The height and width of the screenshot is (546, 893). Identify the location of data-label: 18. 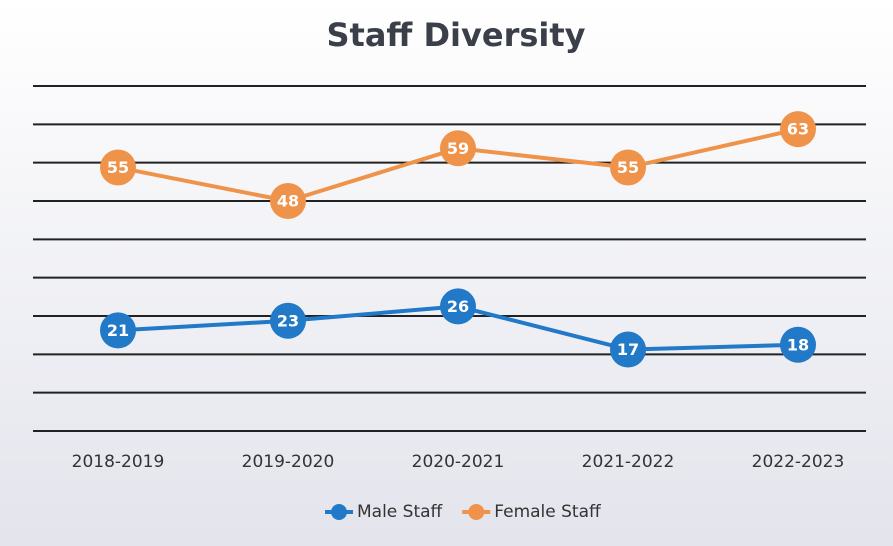
(798, 344).